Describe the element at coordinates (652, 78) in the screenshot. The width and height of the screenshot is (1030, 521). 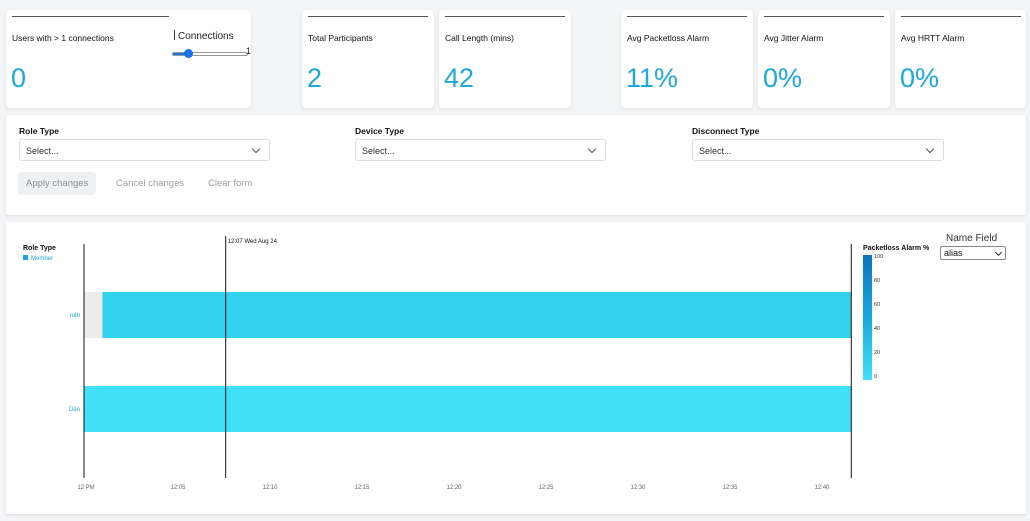
I see `card-value: 11%` at that location.